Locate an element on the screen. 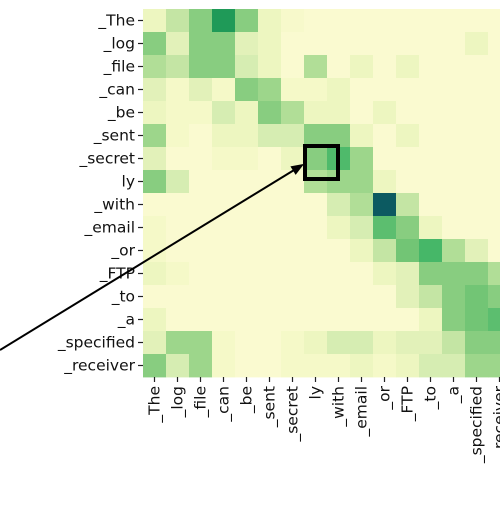 The image size is (500, 511). highlight-box is located at coordinates (321, 162).